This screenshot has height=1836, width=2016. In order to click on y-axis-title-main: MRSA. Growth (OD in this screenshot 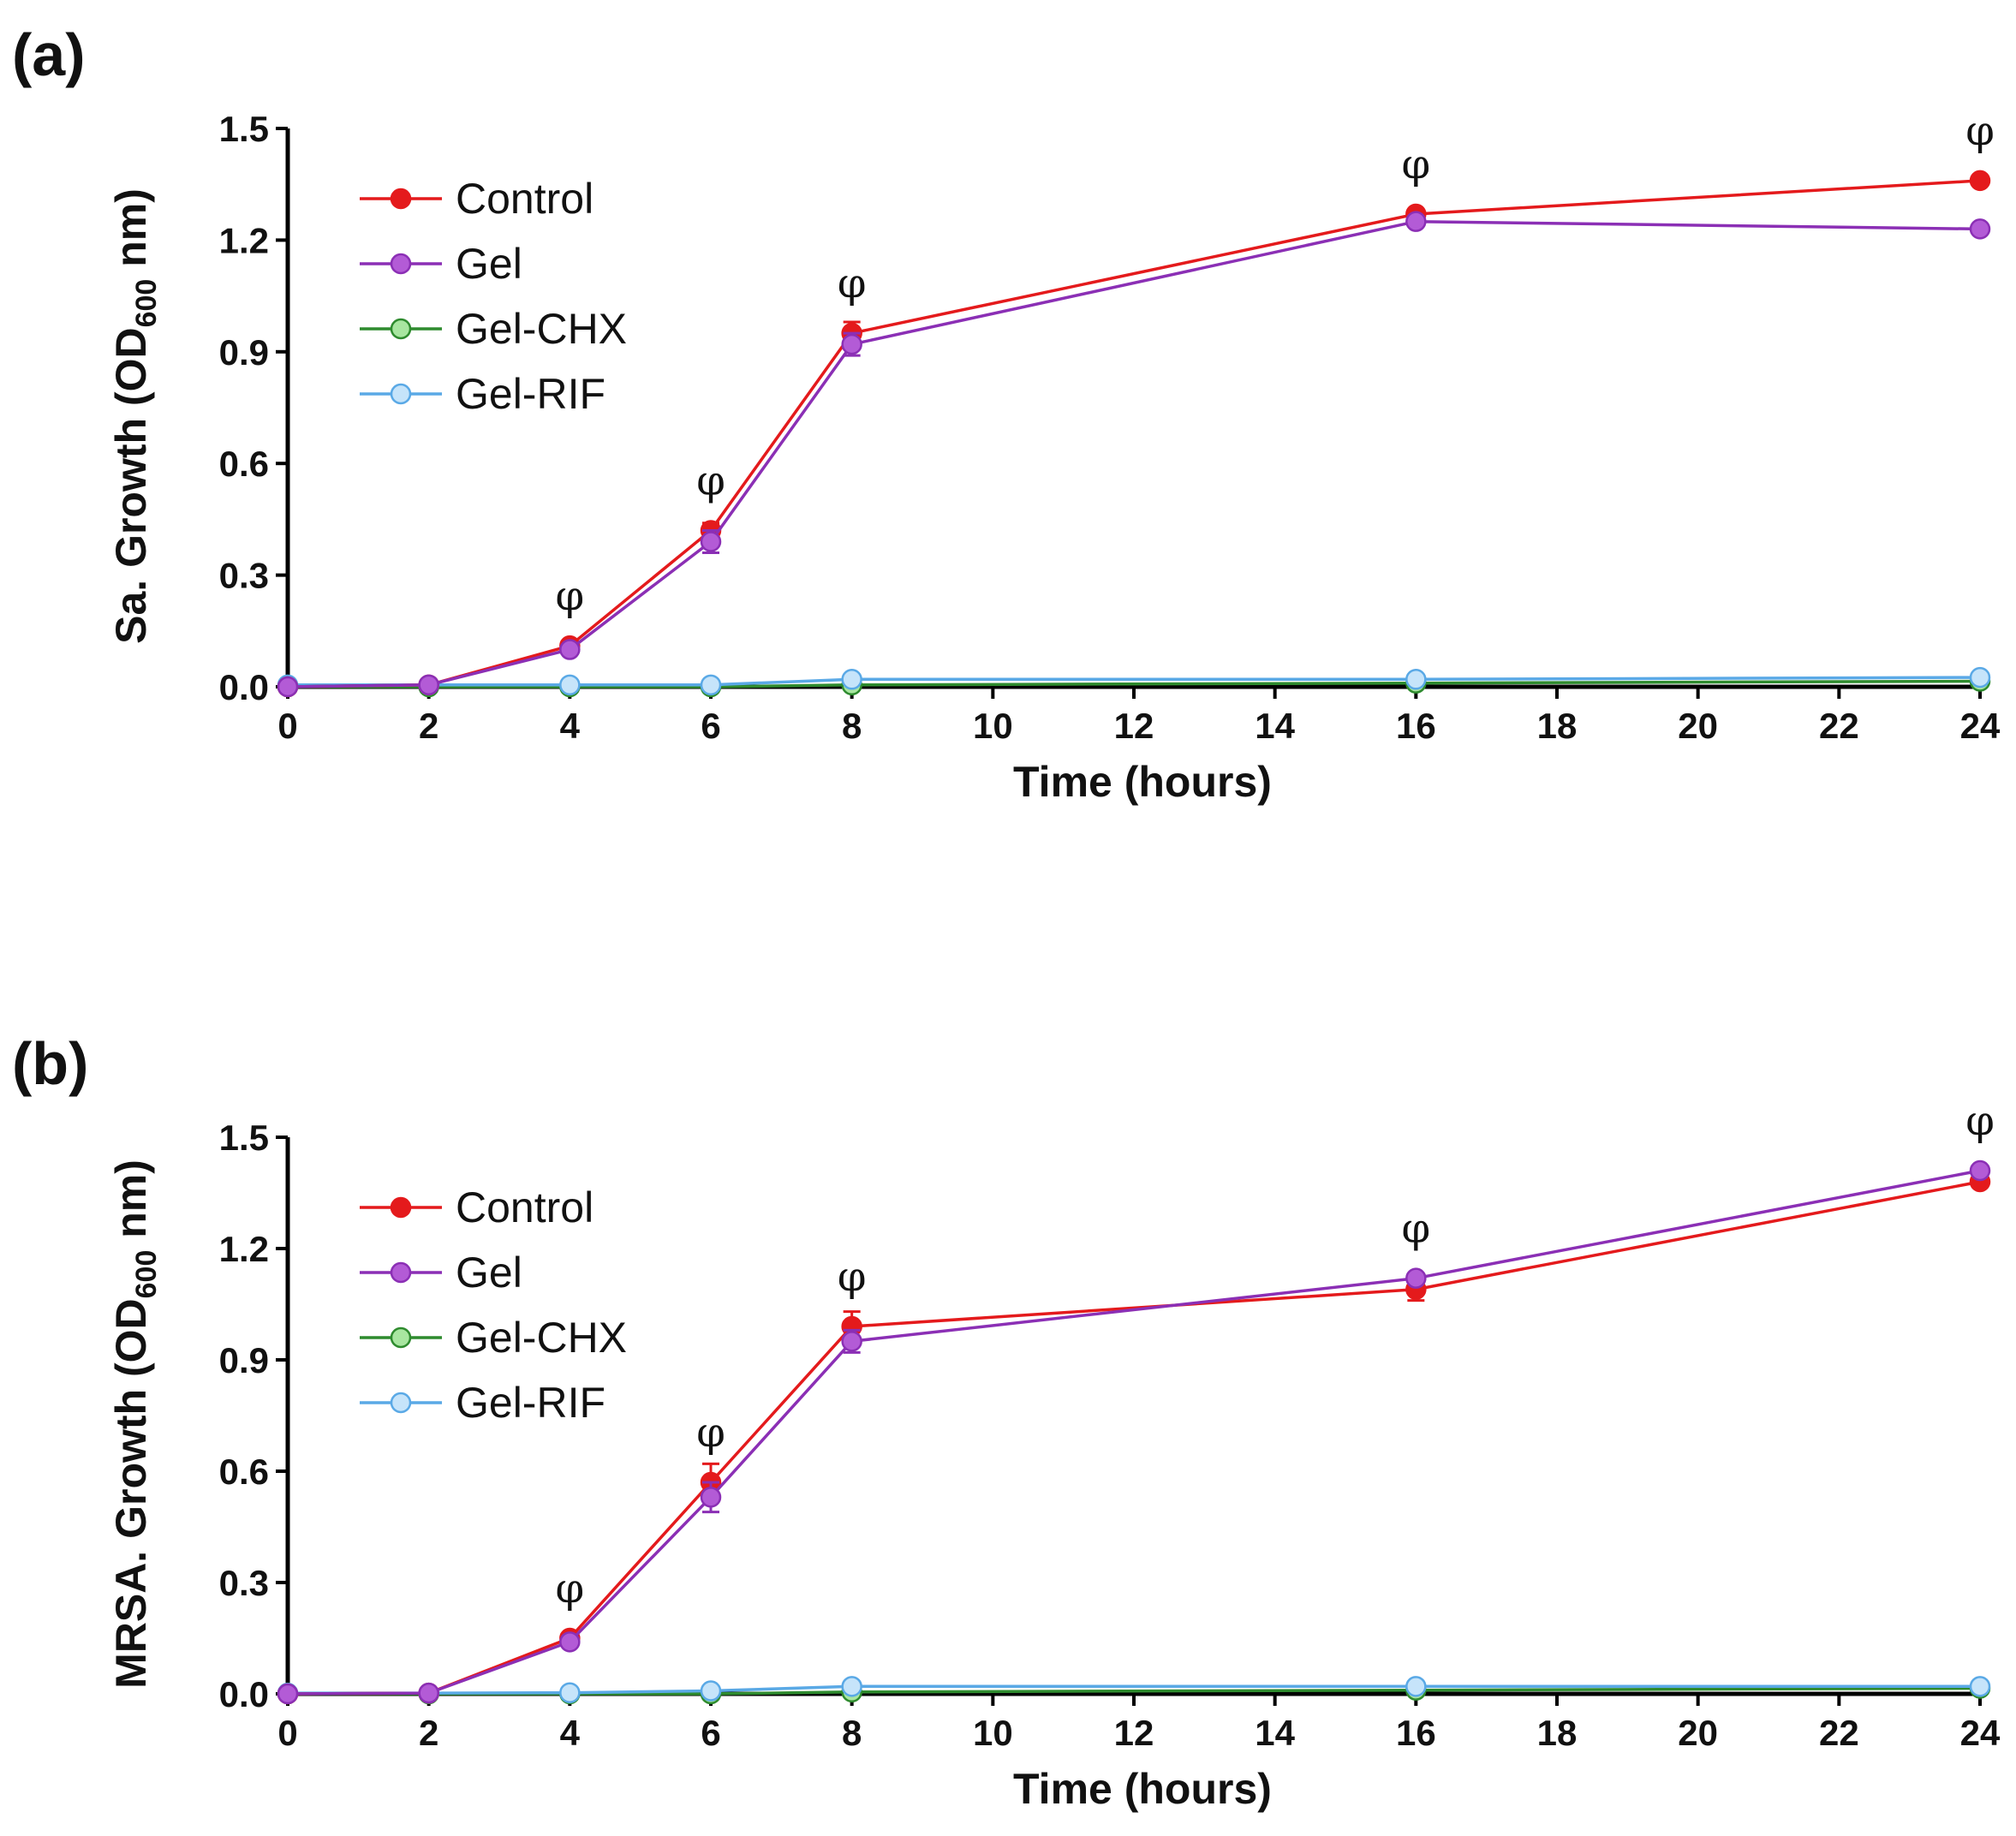, I will do `click(131, 1493)`.